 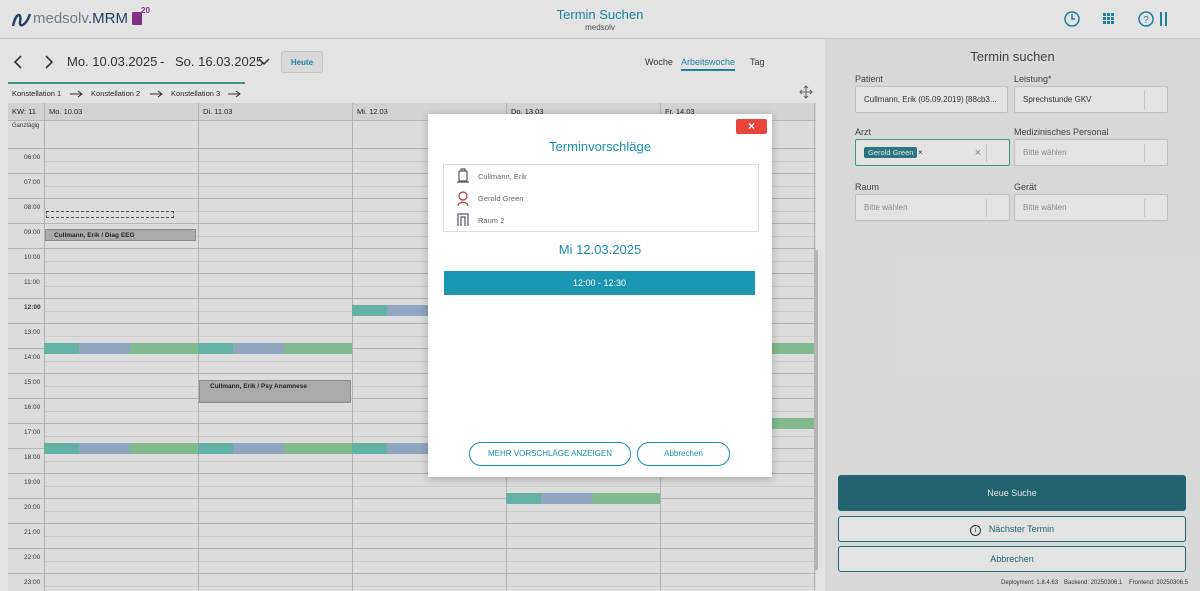 What do you see at coordinates (26, 126) in the screenshot?
I see `all-day-label: Ganztägig` at bounding box center [26, 126].